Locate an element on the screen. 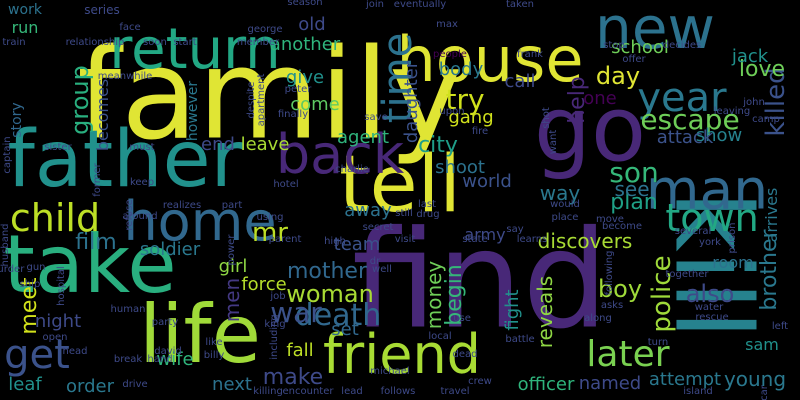  word-way: way is located at coordinates (560, 193).